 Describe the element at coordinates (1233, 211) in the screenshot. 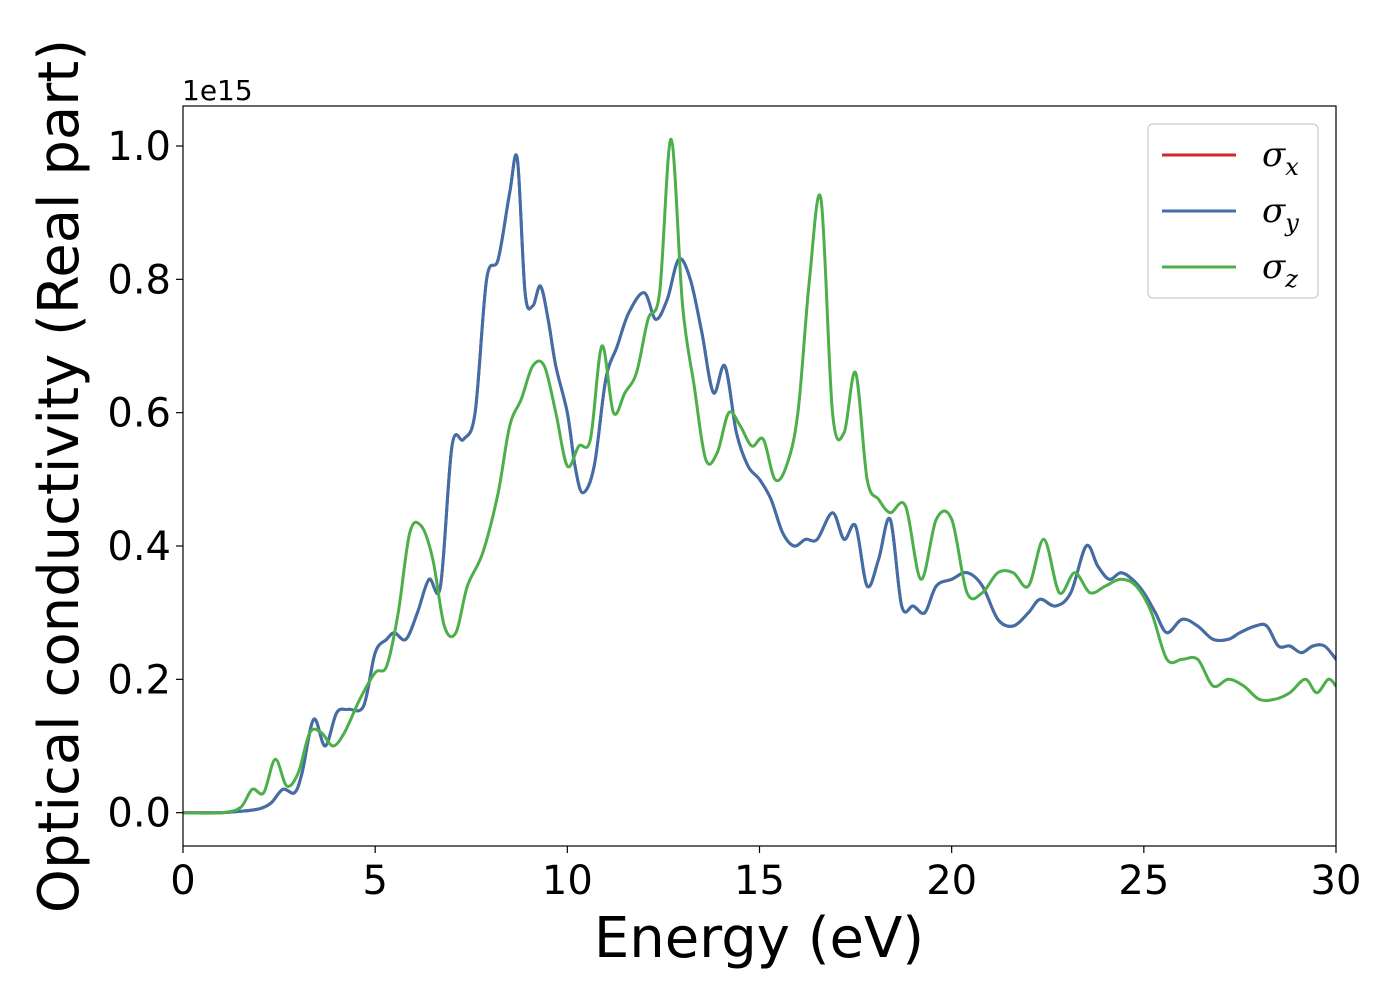

I see `legend: σx σy σz` at that location.